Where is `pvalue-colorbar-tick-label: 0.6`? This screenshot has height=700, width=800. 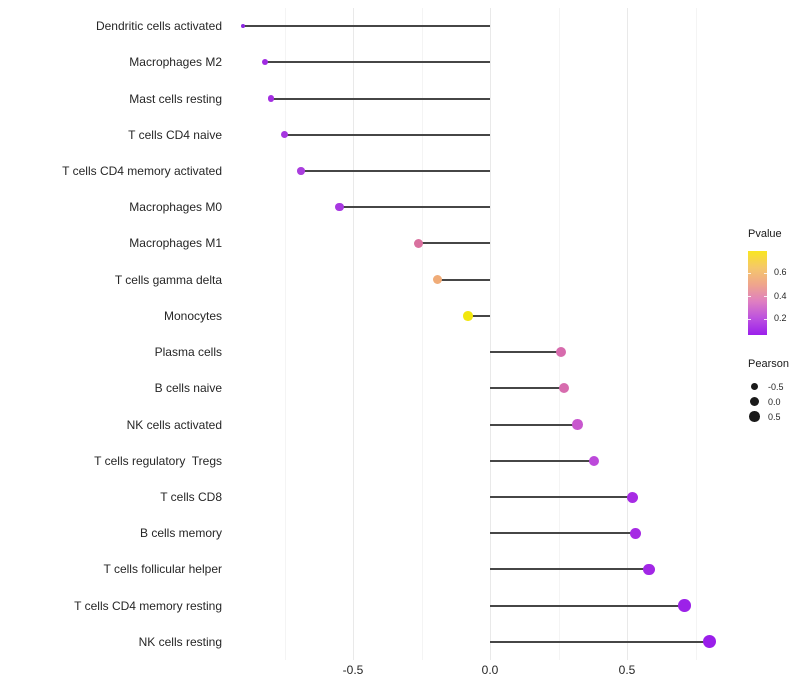 pvalue-colorbar-tick-label: 0.6 is located at coordinates (780, 272).